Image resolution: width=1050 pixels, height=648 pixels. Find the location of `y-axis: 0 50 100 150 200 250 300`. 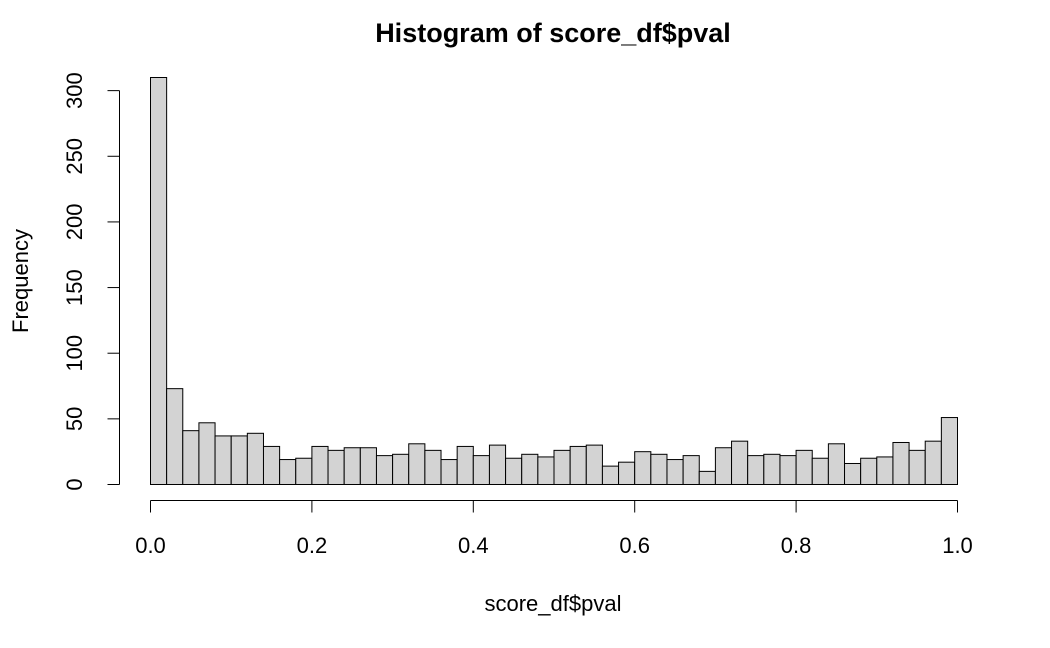

y-axis: 0 50 100 150 200 250 300 is located at coordinates (91, 281).